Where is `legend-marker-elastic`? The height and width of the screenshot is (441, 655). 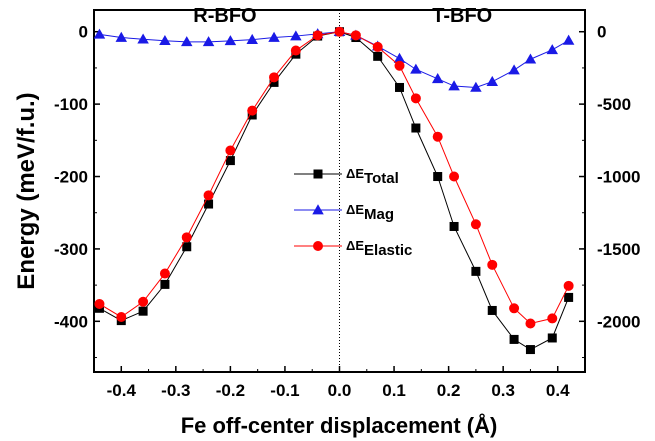
legend-marker-elastic is located at coordinates (318, 246).